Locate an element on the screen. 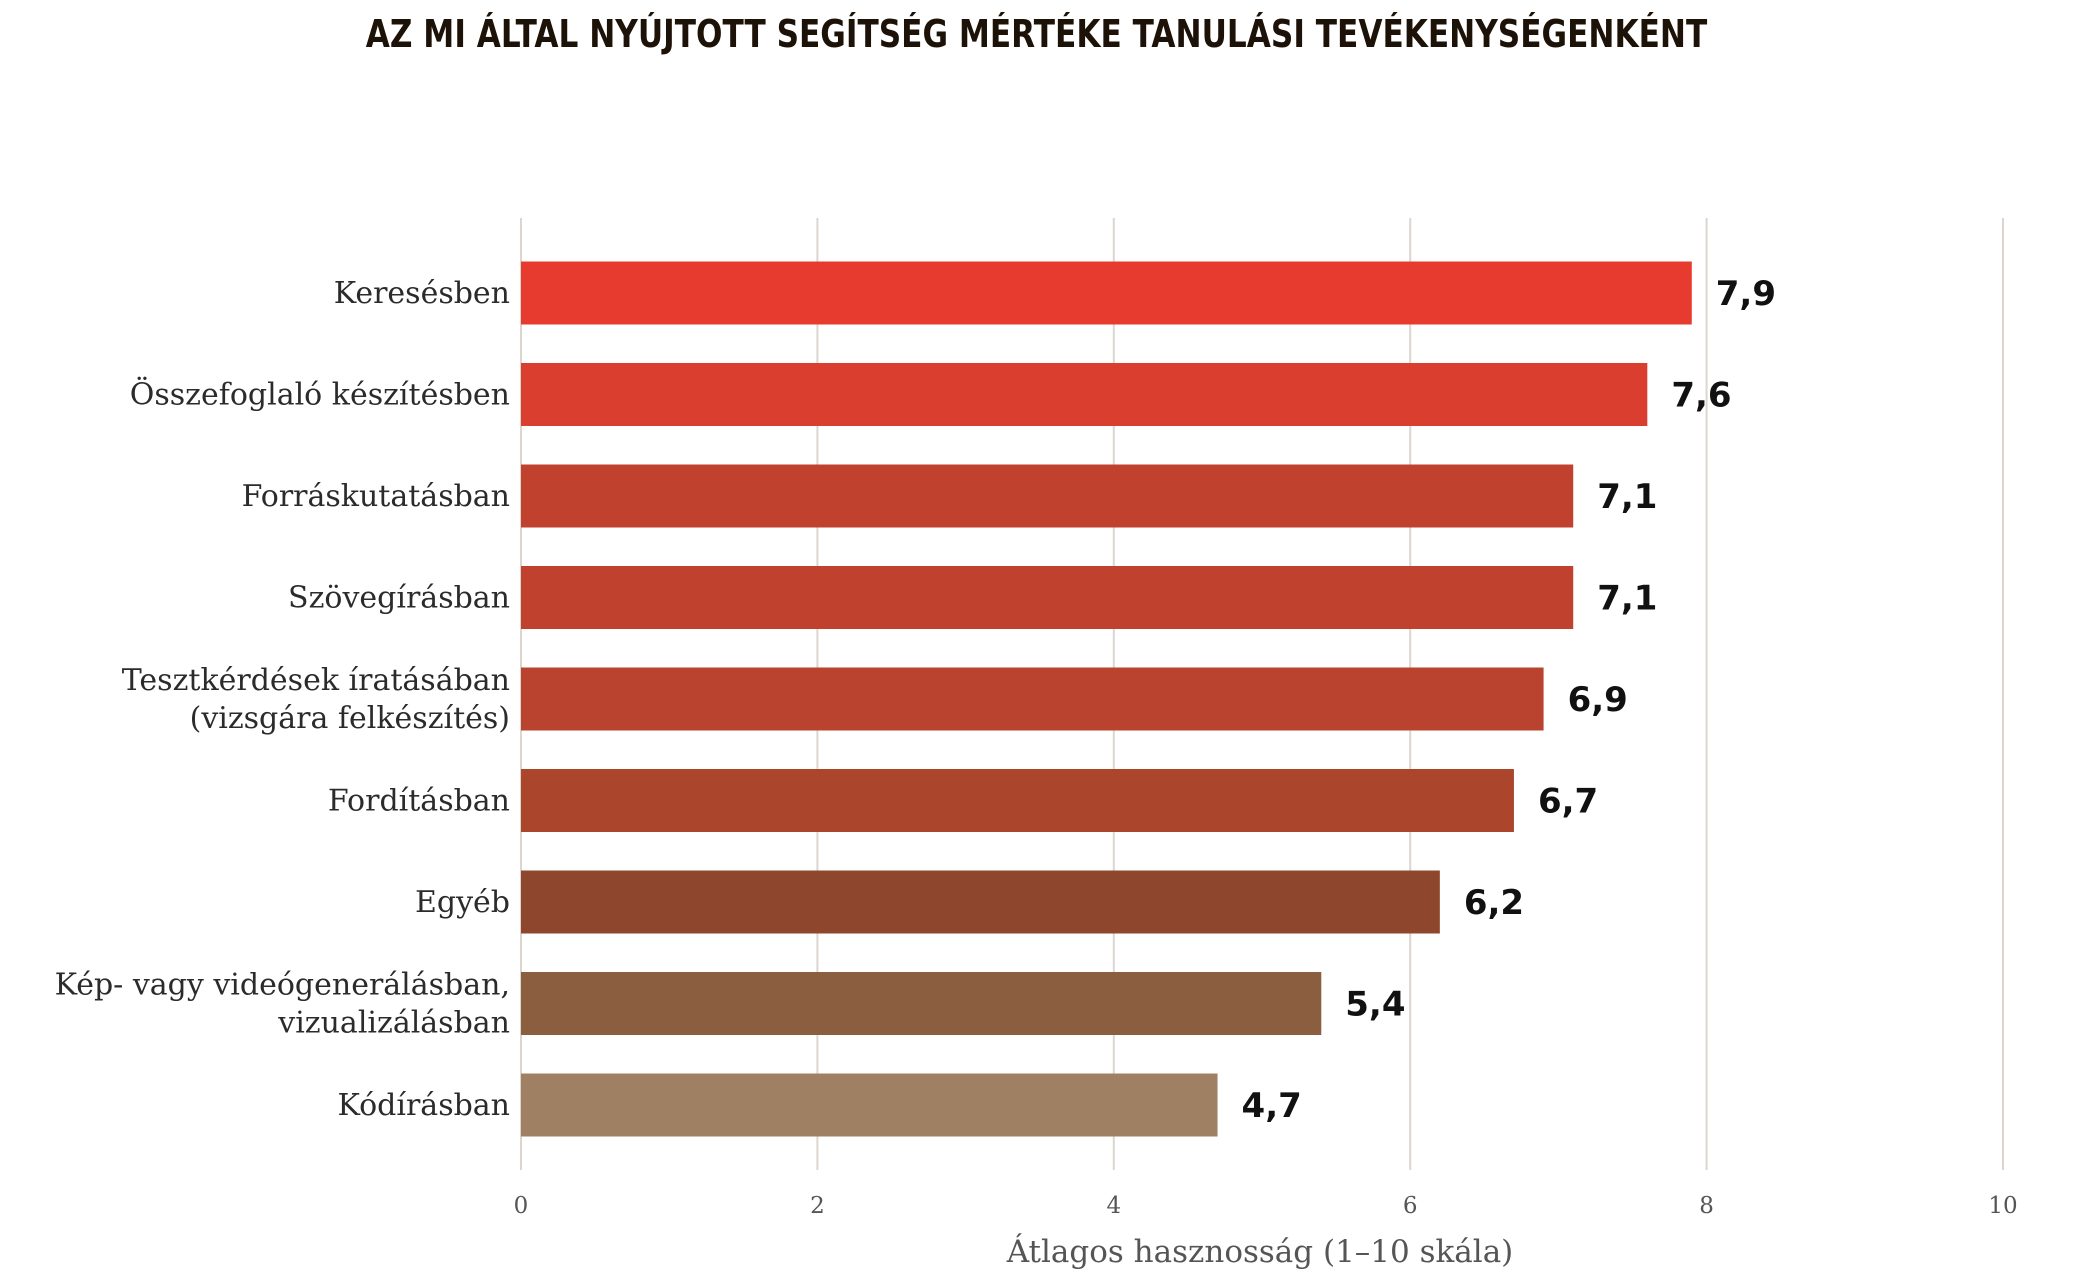 The height and width of the screenshot is (1269, 2073). category-label: Összefoglaló készítésben is located at coordinates (320, 395).